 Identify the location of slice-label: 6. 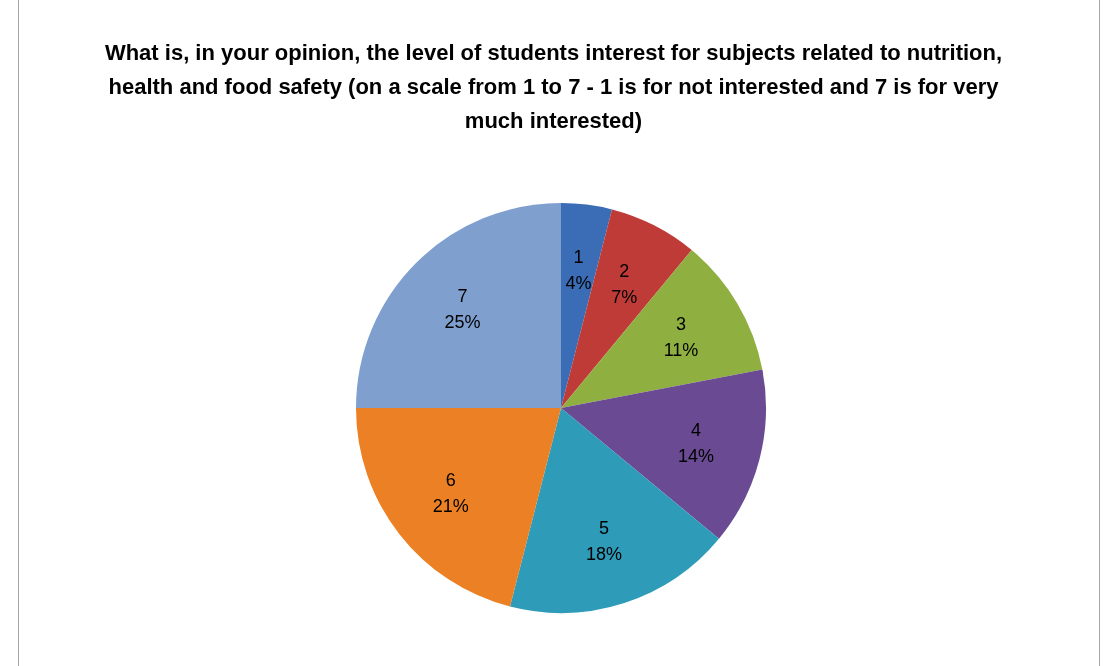
(450, 480).